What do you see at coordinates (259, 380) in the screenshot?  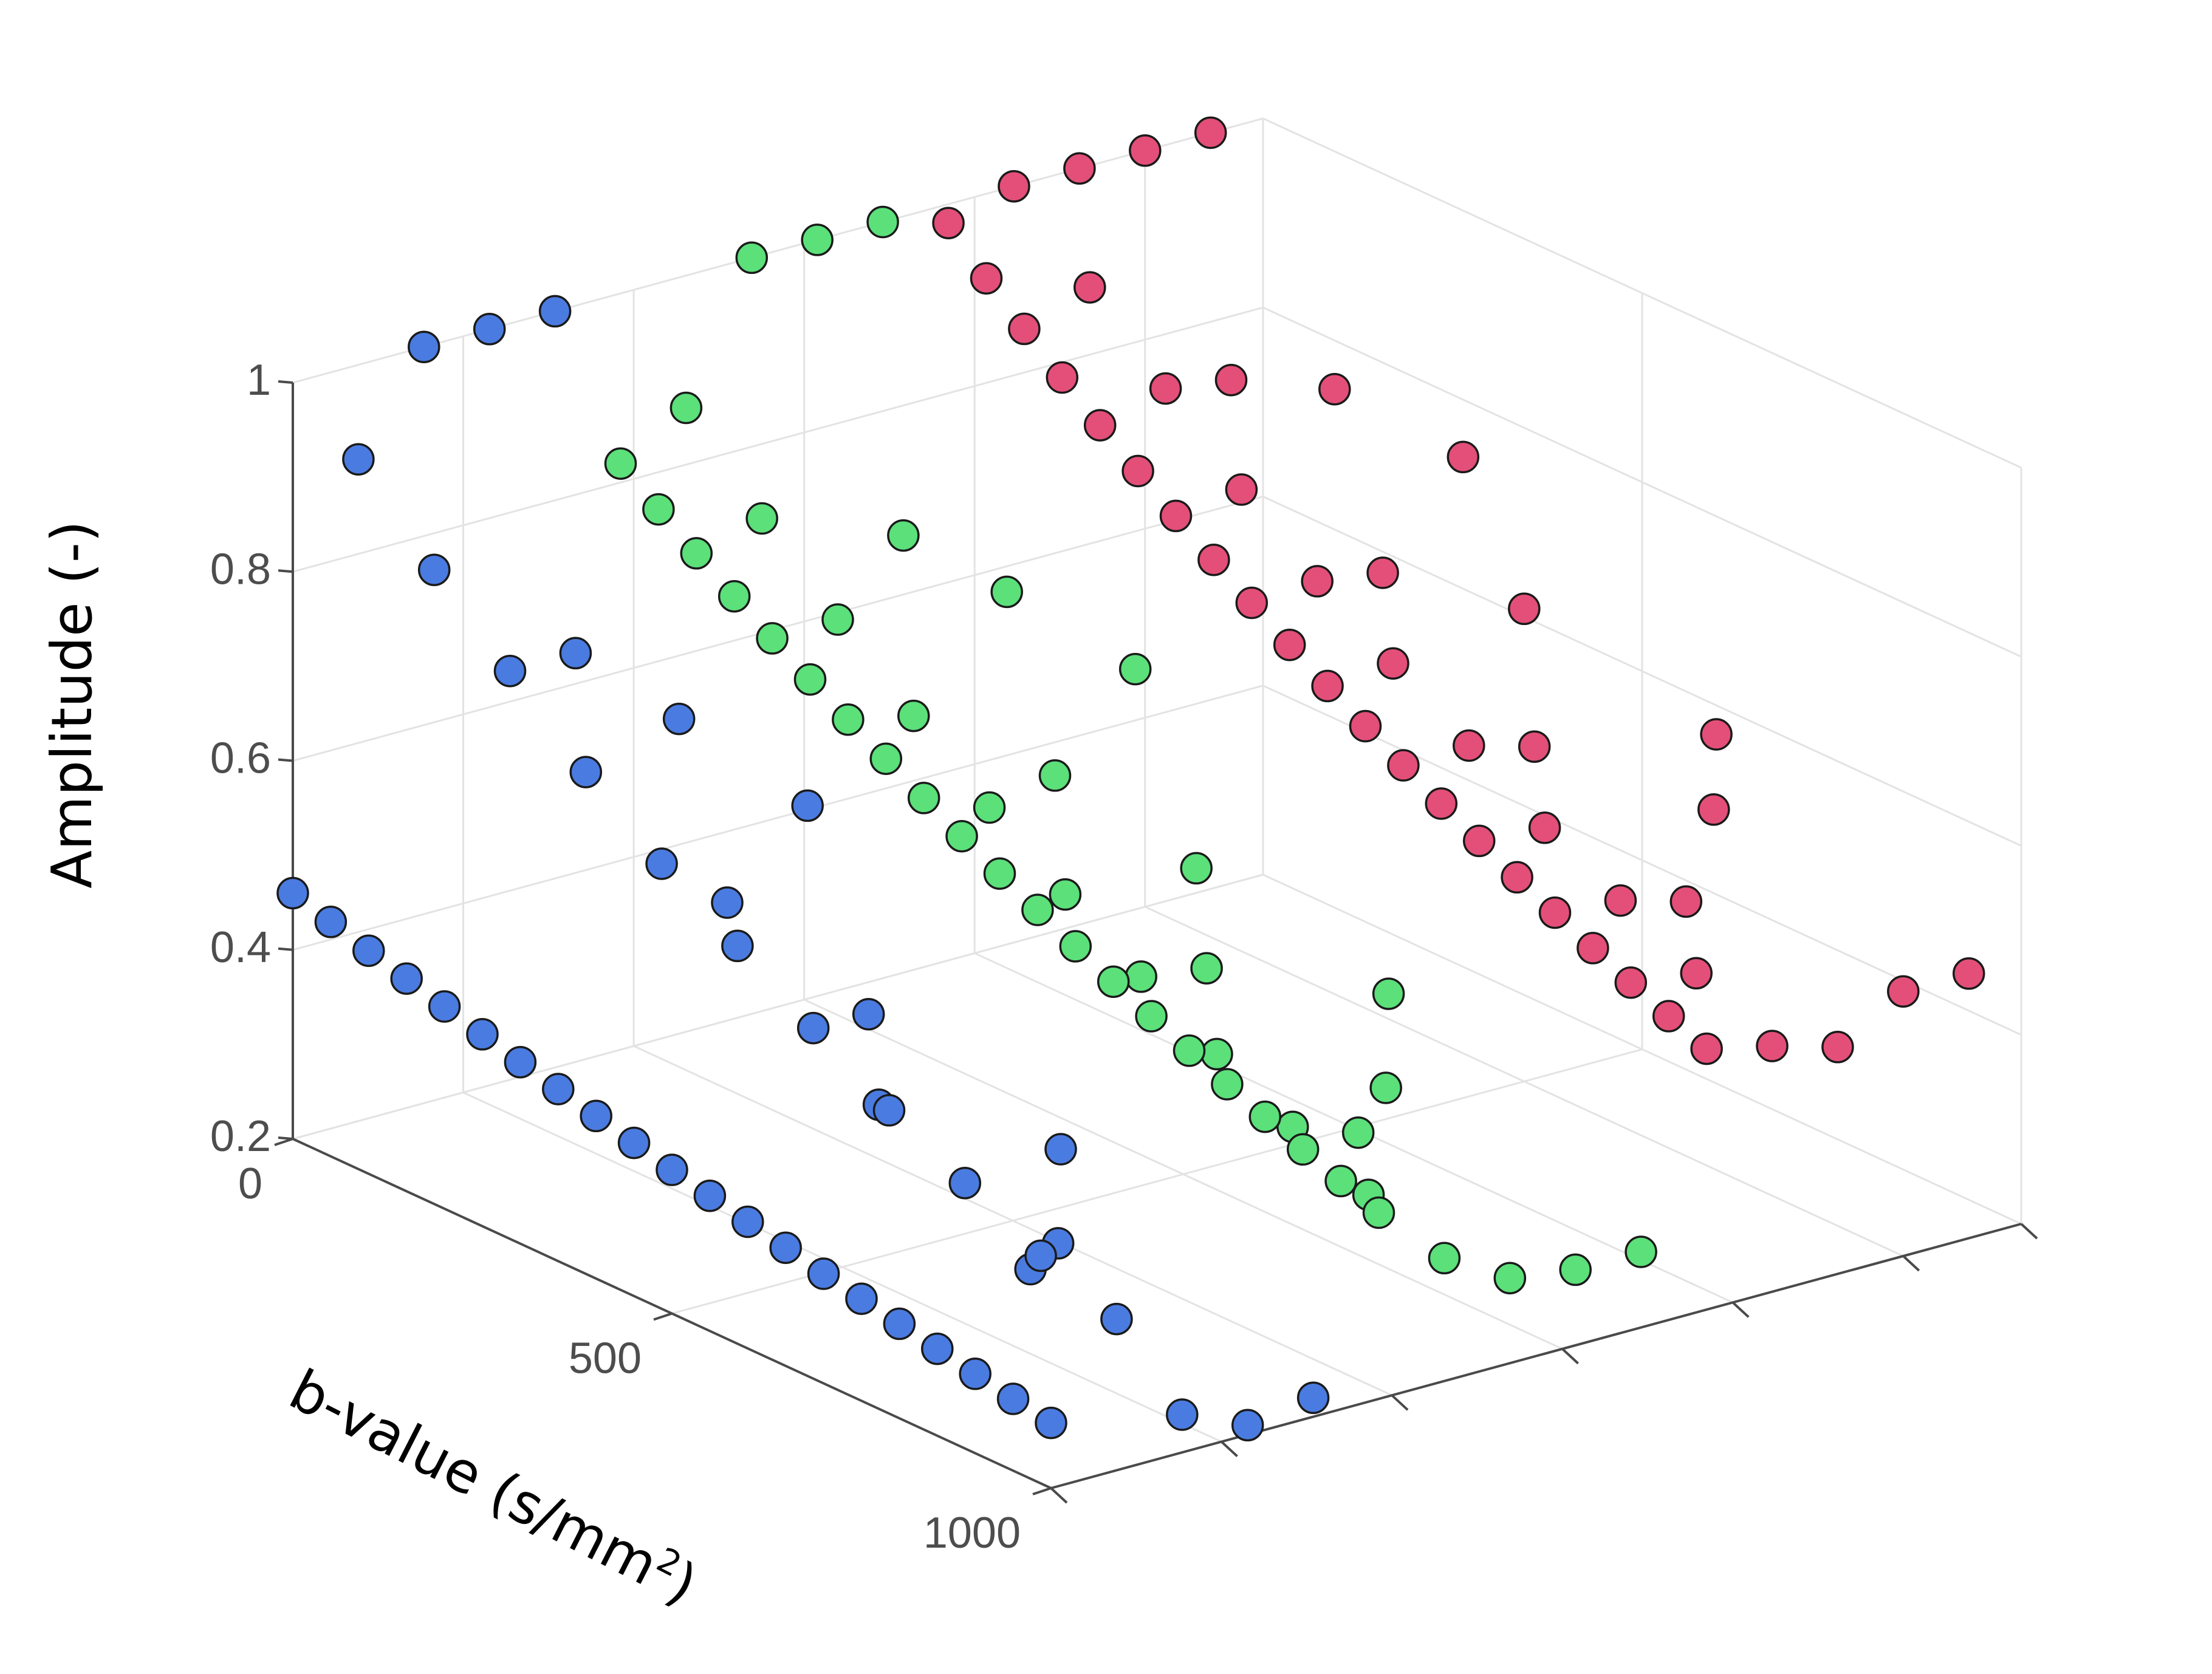 I see `amplitude-tick-label: 1` at bounding box center [259, 380].